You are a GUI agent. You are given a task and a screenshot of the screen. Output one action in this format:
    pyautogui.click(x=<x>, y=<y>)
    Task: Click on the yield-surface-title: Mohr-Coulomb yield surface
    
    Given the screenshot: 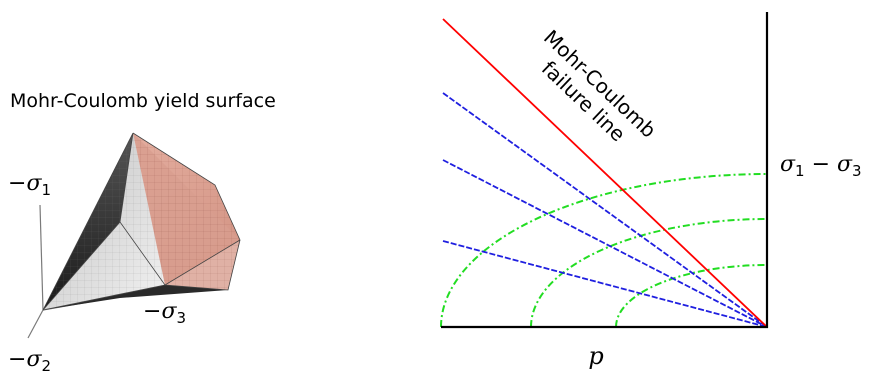 What is the action you would take?
    pyautogui.click(x=143, y=101)
    